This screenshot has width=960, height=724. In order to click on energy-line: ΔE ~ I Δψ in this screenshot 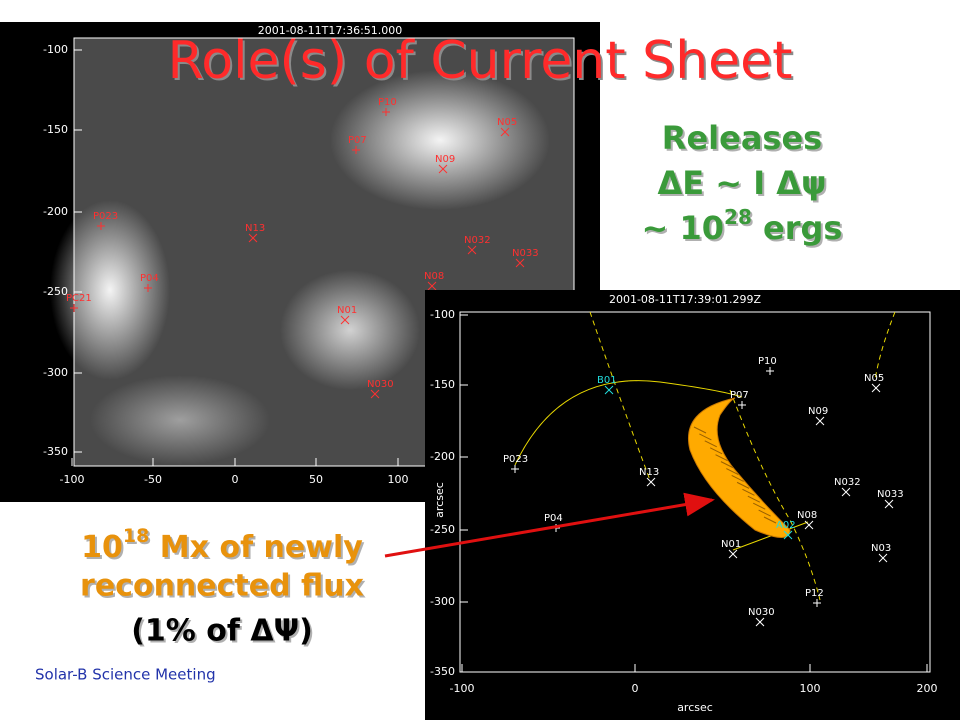, I will do `click(742, 183)`.